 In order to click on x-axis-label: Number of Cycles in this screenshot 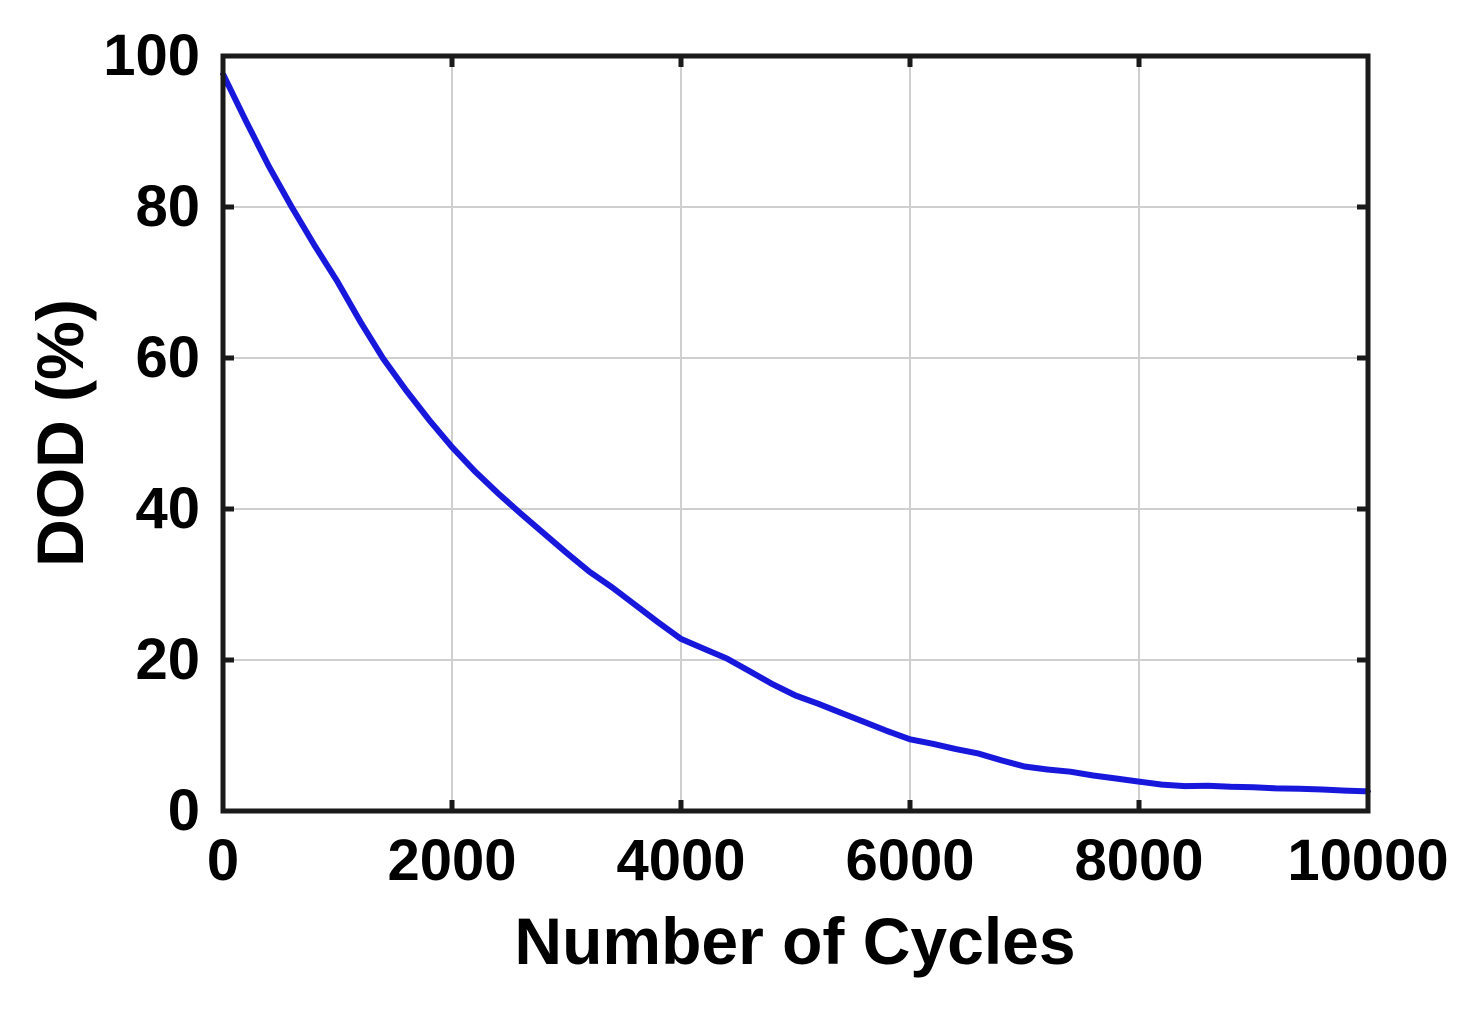, I will do `click(795, 941)`.